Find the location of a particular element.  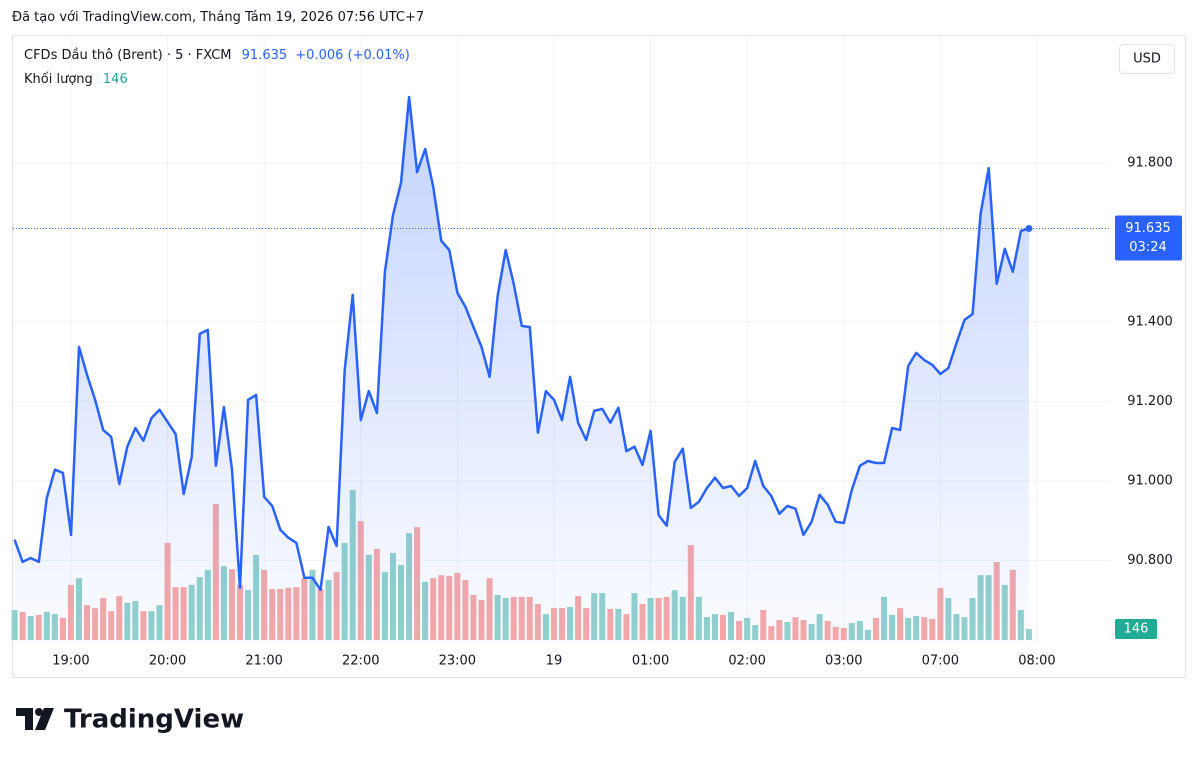

volume-badge is located at coordinates (1136, 629).